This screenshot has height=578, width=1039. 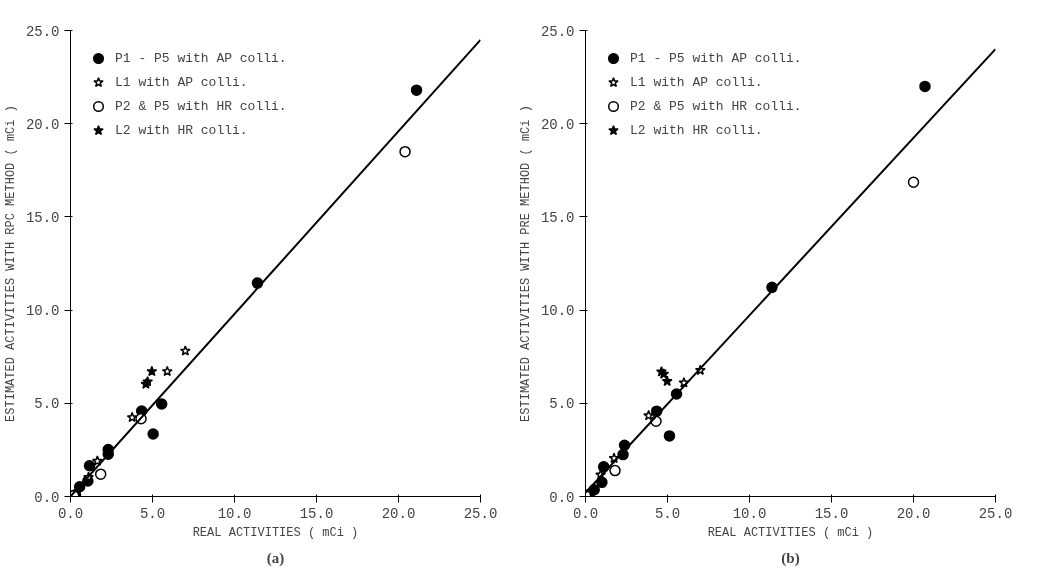 What do you see at coordinates (525, 263) in the screenshot?
I see `y-axis-title: ESTIMATED ACTIVITIES WITH PRE METHOD ( mCi )` at bounding box center [525, 263].